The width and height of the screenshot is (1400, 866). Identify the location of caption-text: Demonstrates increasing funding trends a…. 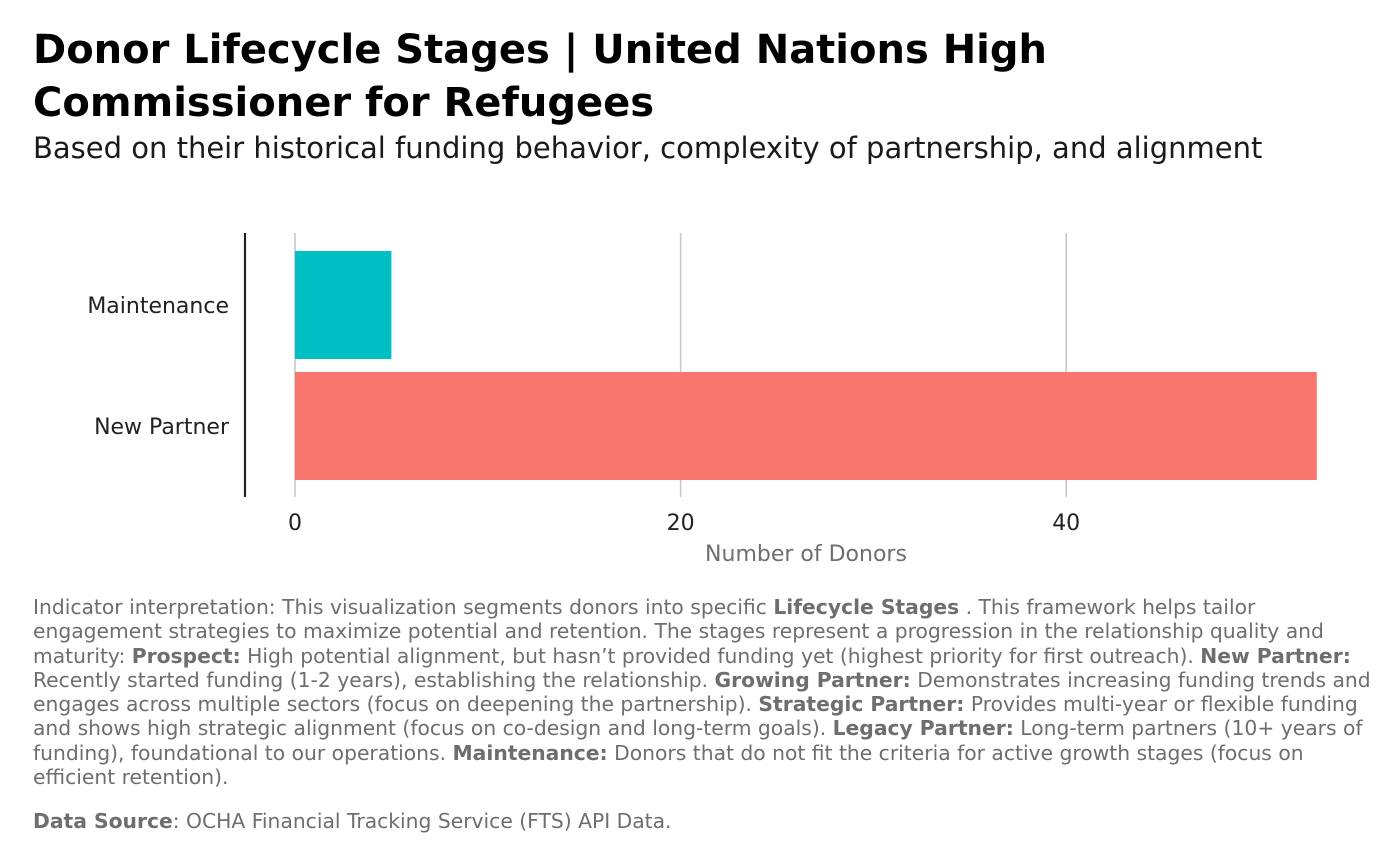
(702, 692).